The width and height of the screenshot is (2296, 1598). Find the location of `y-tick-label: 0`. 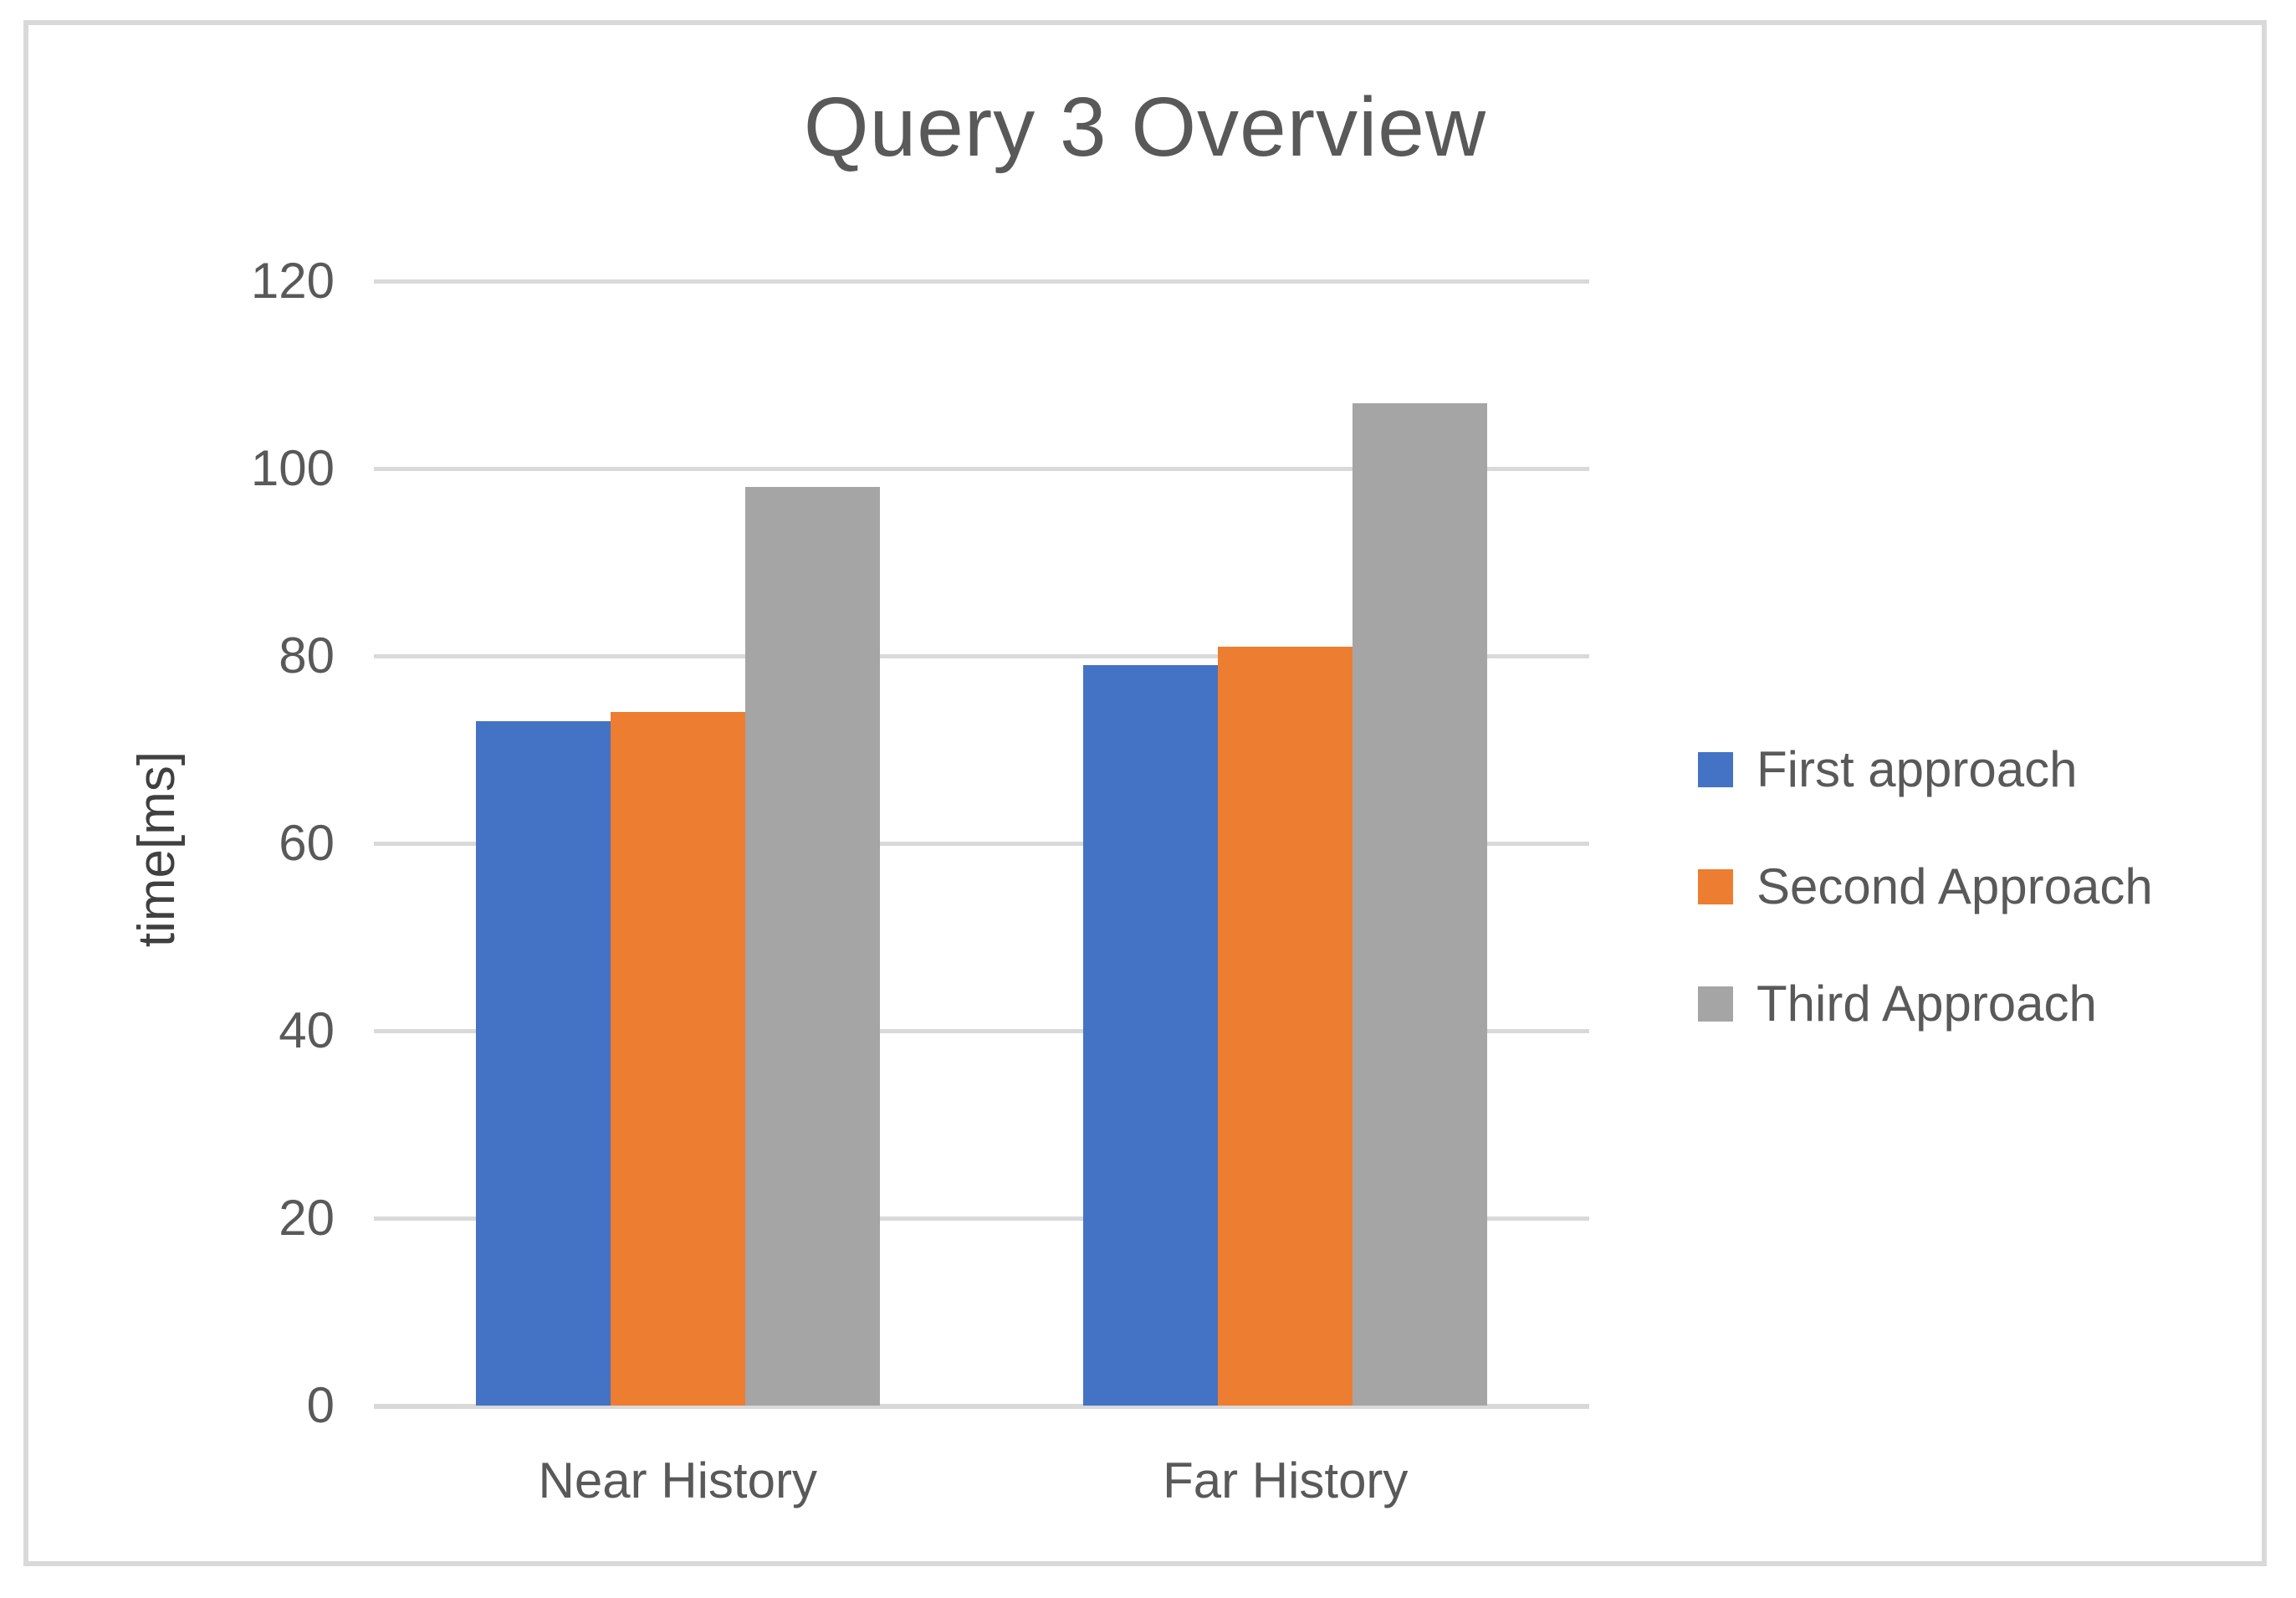

y-tick-label: 0 is located at coordinates (320, 1405).